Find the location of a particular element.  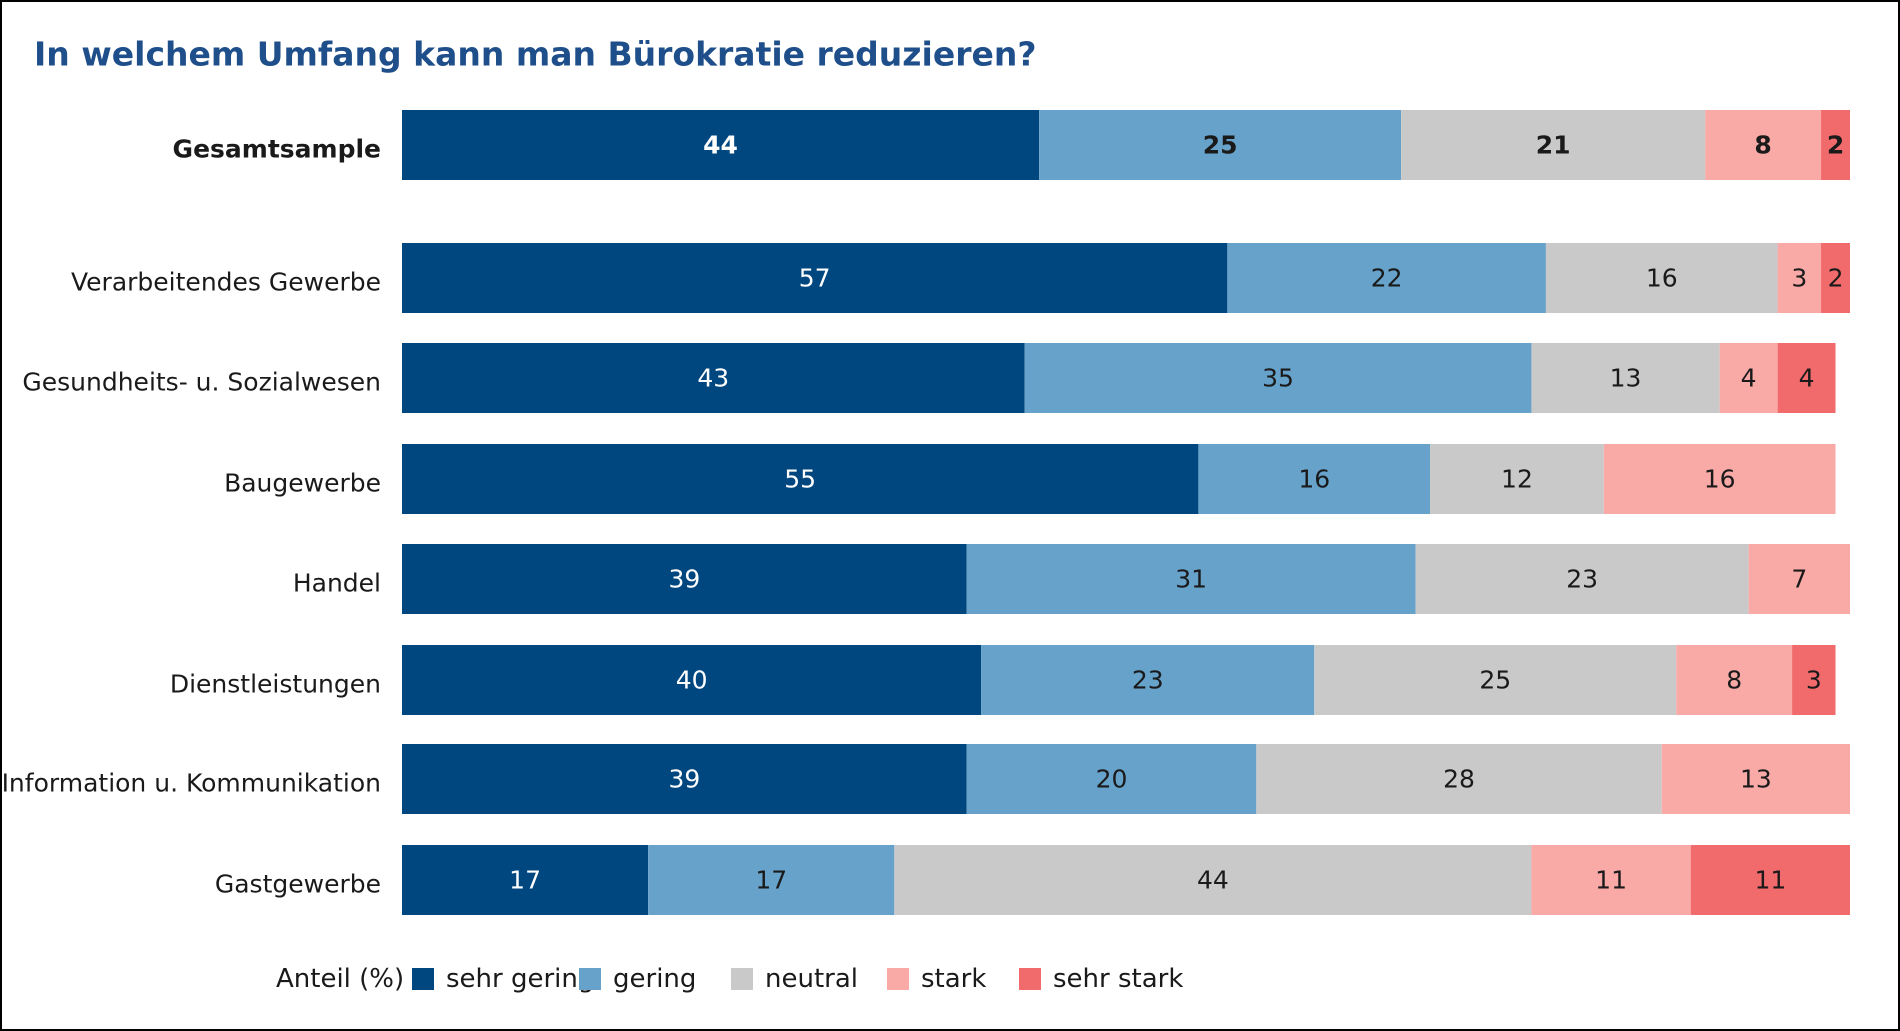

value-label: 57 is located at coordinates (815, 278).